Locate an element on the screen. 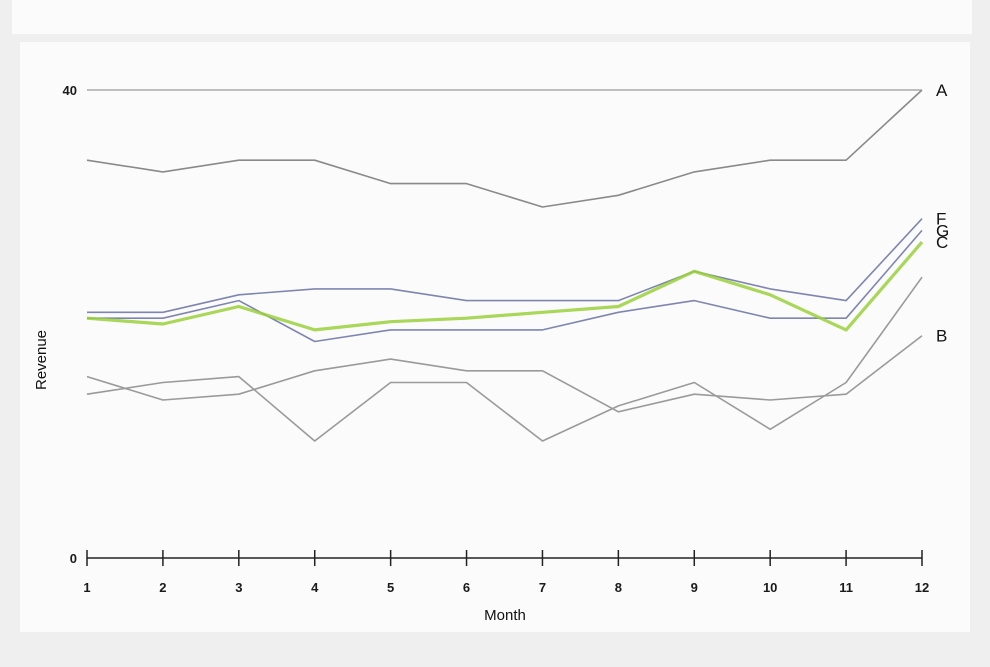 The height and width of the screenshot is (667, 990). series-line-f is located at coordinates (504, 266).